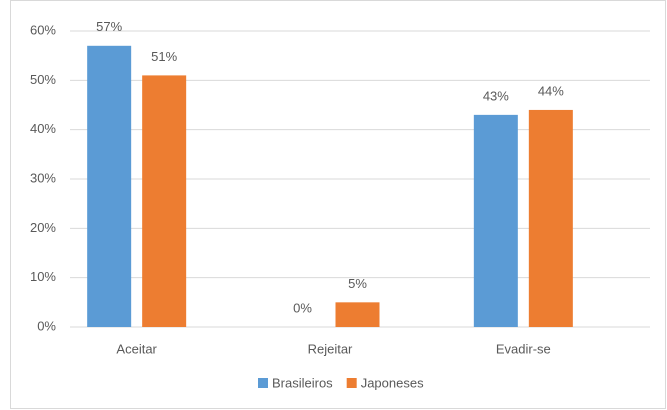 This screenshot has height=410, width=667. Describe the element at coordinates (109, 26) in the screenshot. I see `value-label: 57%` at that location.